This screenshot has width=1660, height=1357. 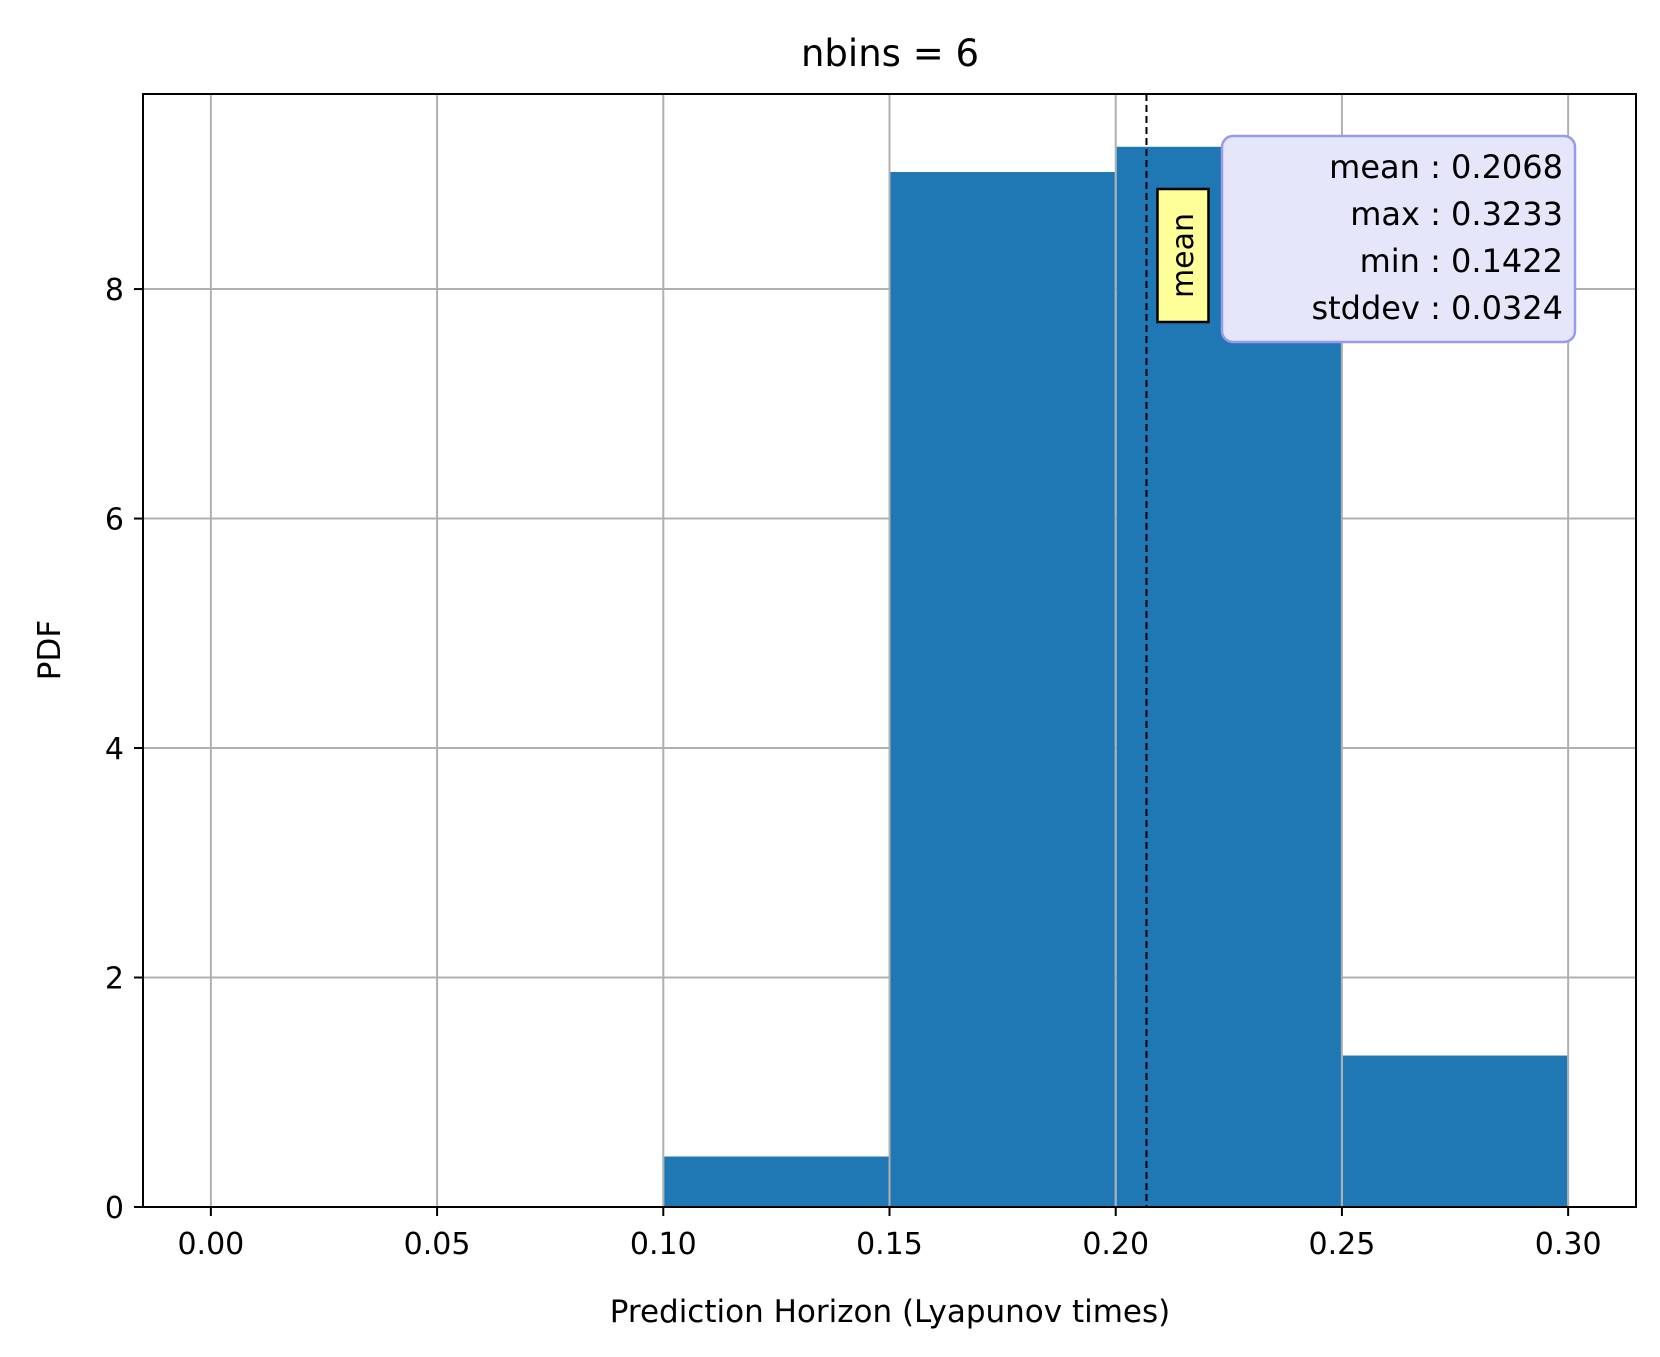 What do you see at coordinates (210, 1244) in the screenshot?
I see `x-tick-label: 0.00` at bounding box center [210, 1244].